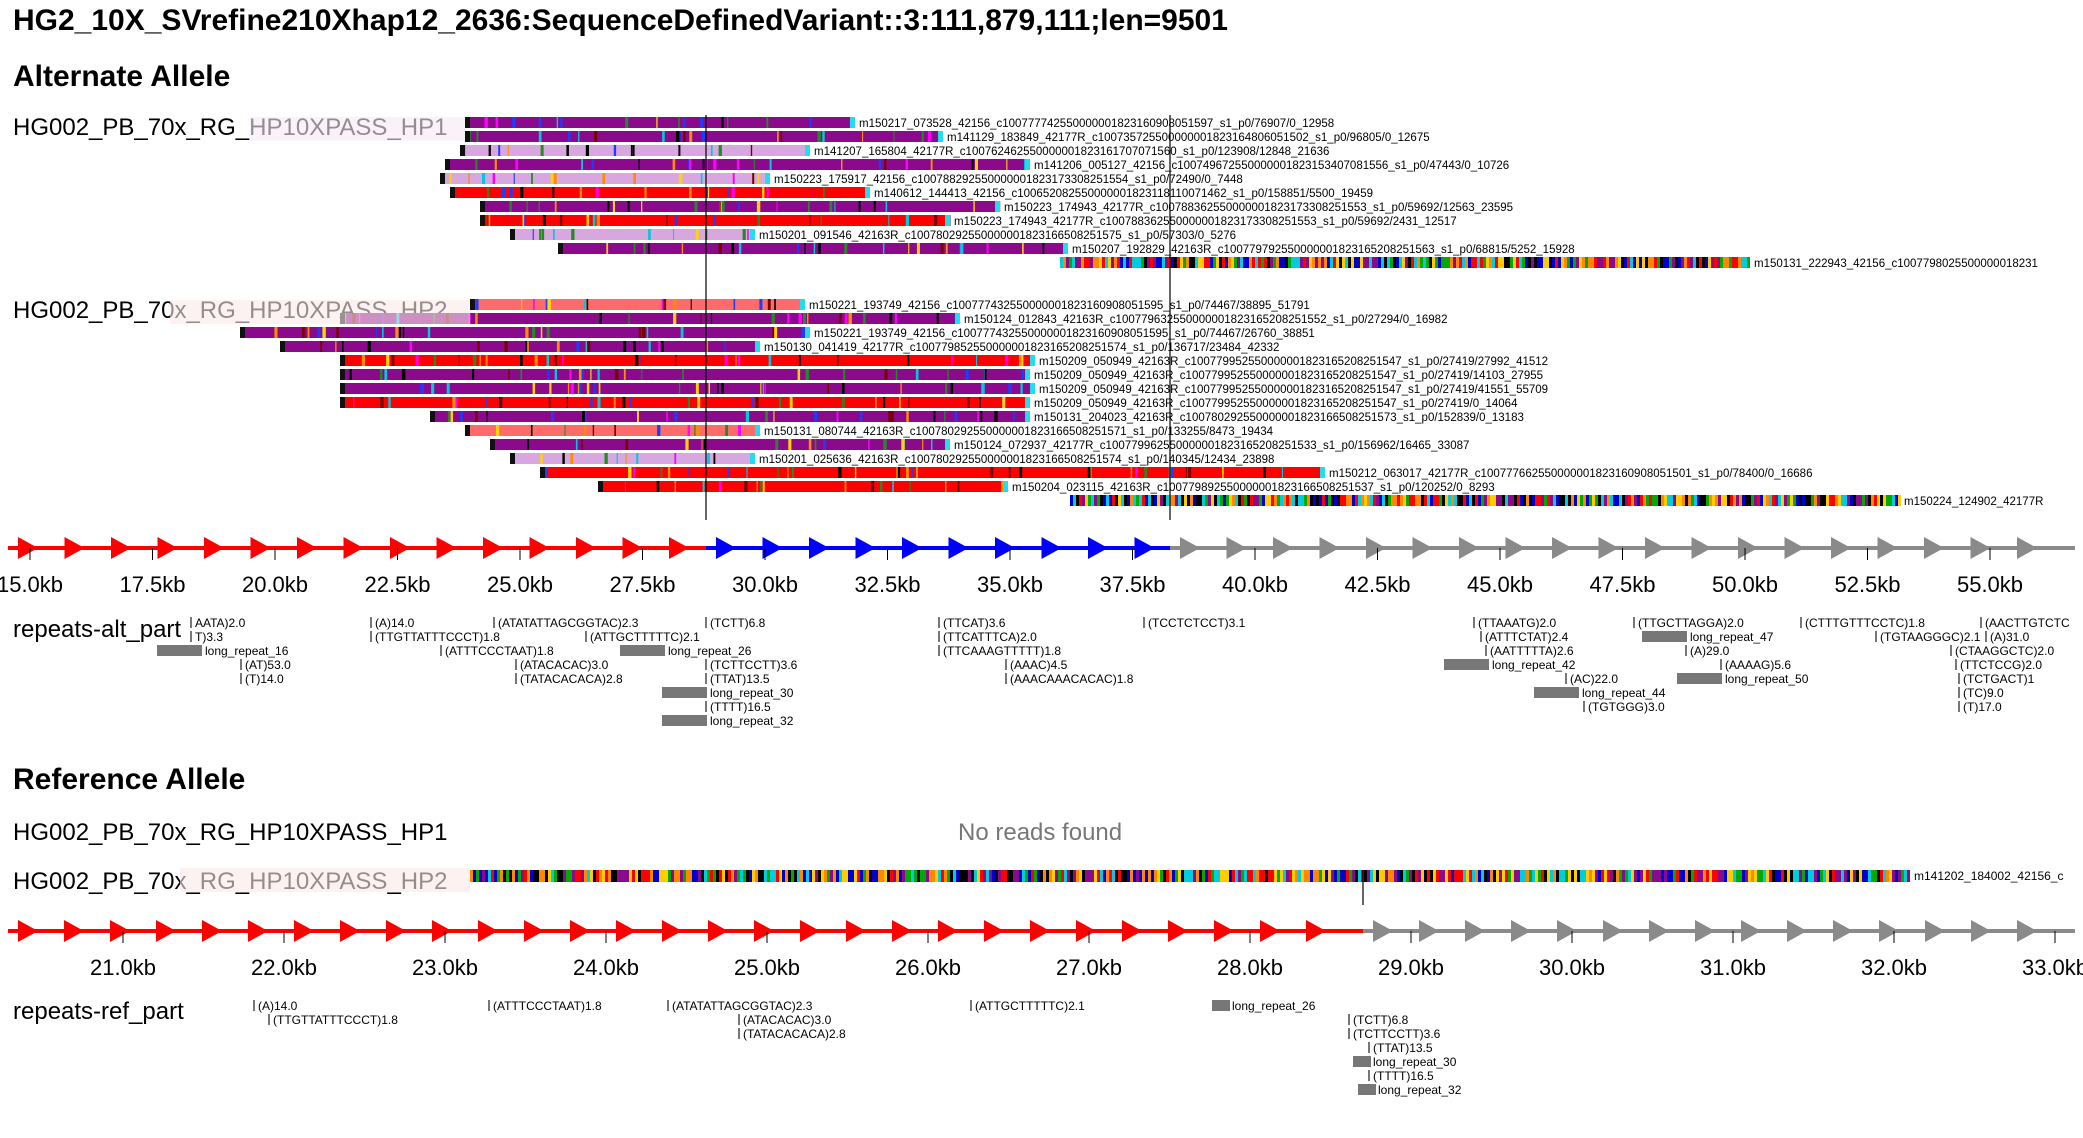 The image size is (2083, 1138). I want to click on read-name: m150224_124902_42177R, so click(1973, 502).